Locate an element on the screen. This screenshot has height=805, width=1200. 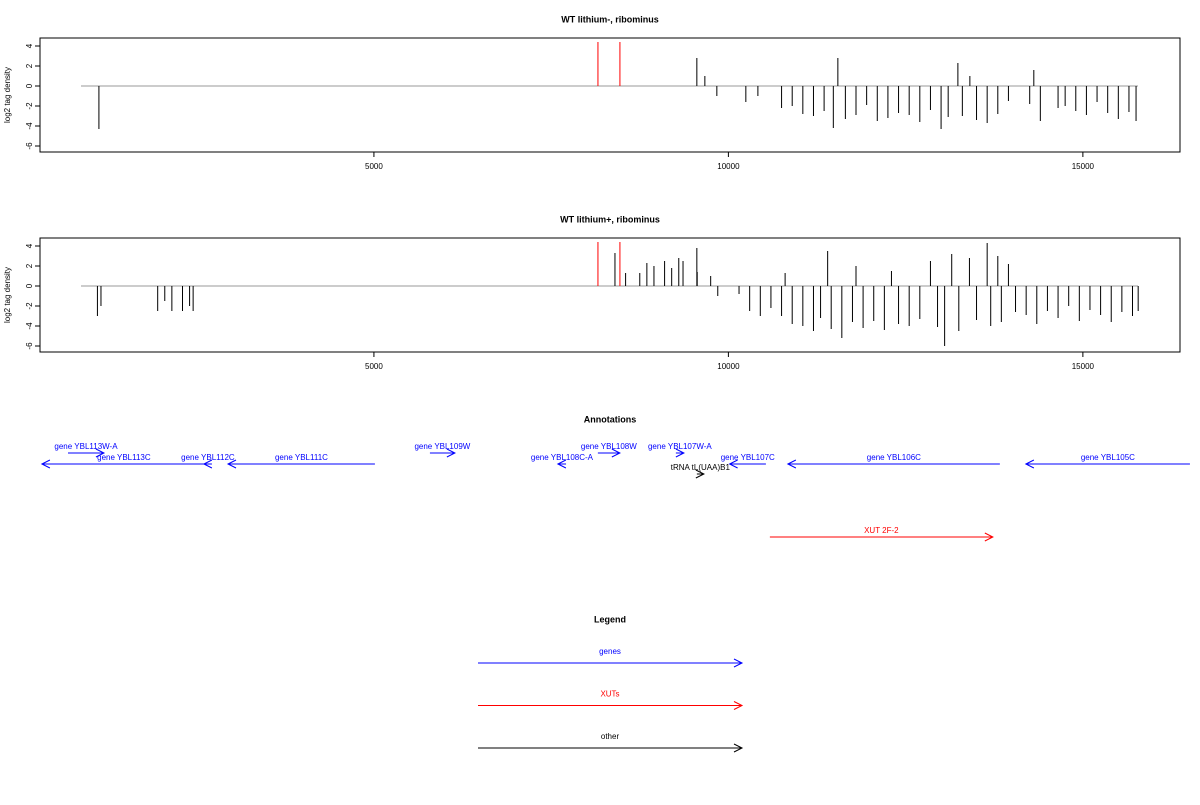
feature-label: gene YBL107W-A is located at coordinates (680, 446).